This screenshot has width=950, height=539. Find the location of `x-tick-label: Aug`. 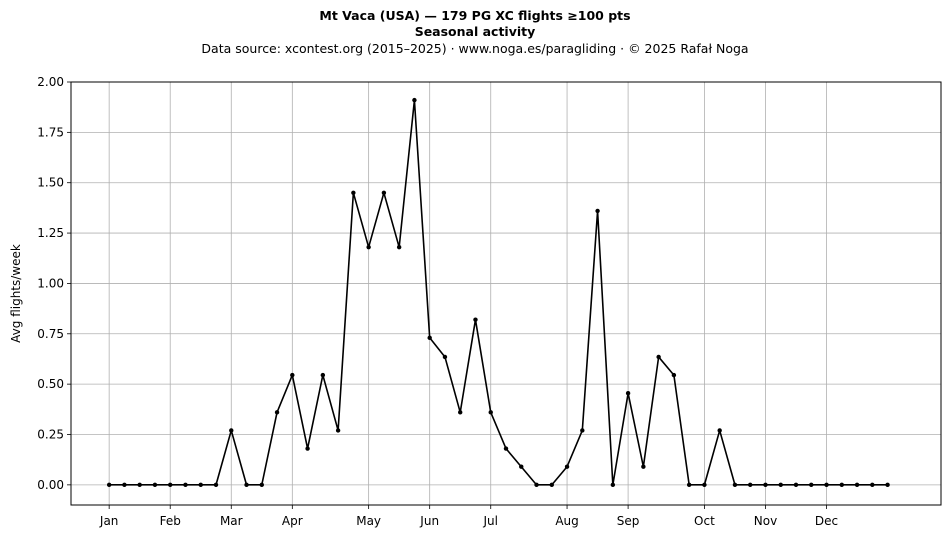

x-tick-label: Aug is located at coordinates (566, 521).